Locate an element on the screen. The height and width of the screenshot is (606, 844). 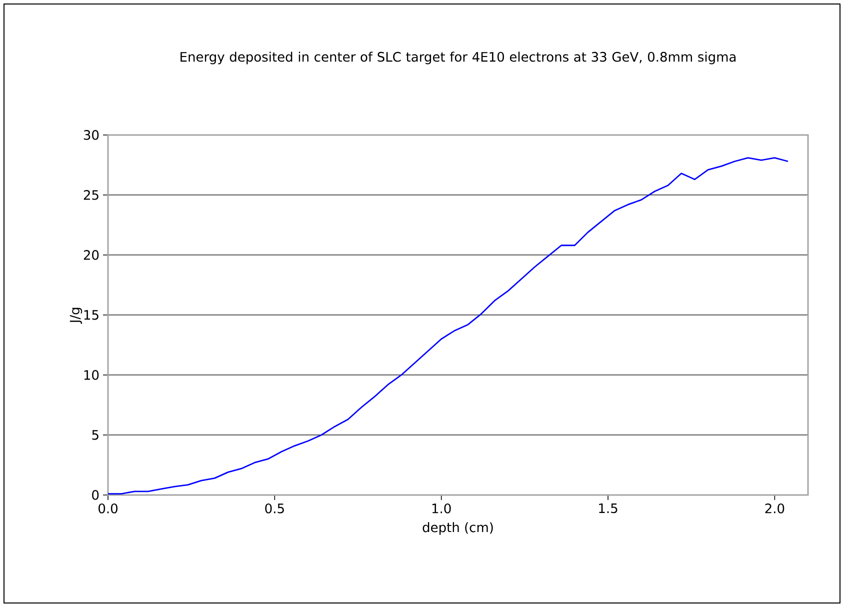
y-tick-label: 5 is located at coordinates (95, 435).